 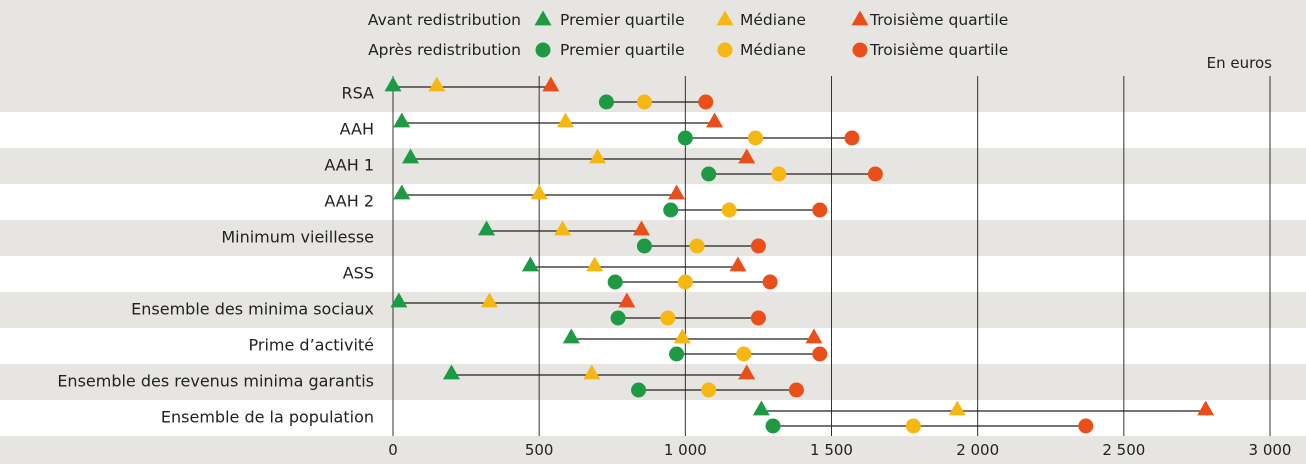 What do you see at coordinates (393, 450) in the screenshot?
I see `x-tick-label: 0` at bounding box center [393, 450].